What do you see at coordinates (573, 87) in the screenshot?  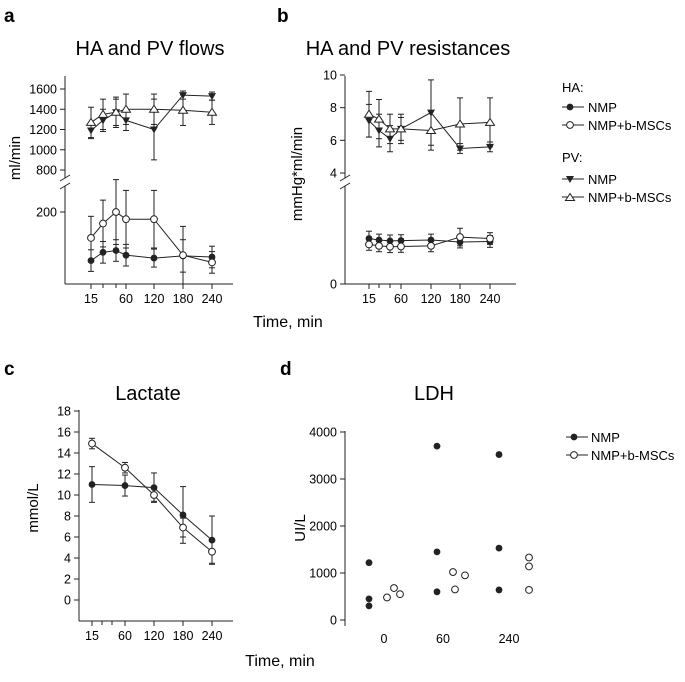 I see `legend-ha-header: HA:` at bounding box center [573, 87].